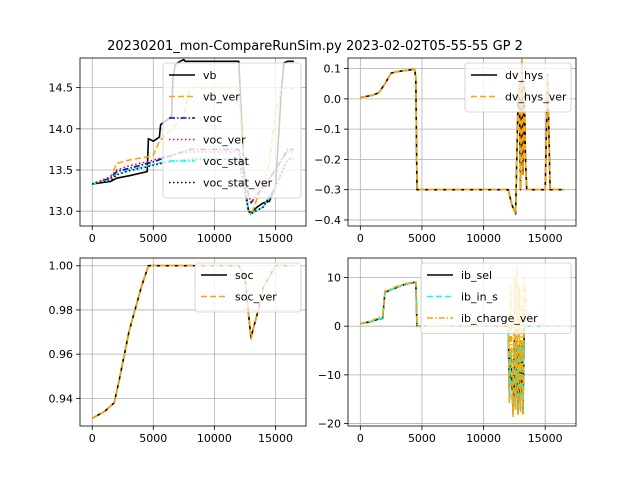 This screenshot has height=480, width=640. I want to click on y-tick-label: −0.3, so click(327, 190).